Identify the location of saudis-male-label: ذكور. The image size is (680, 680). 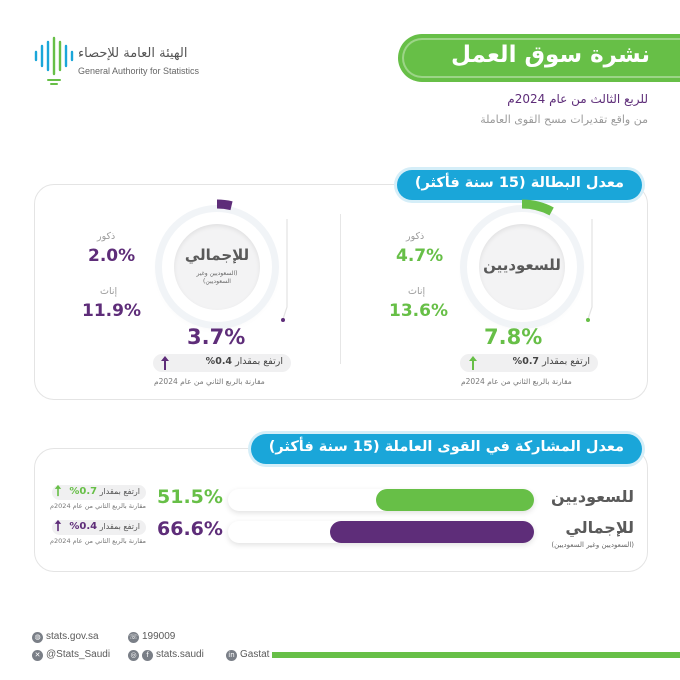
(415, 236).